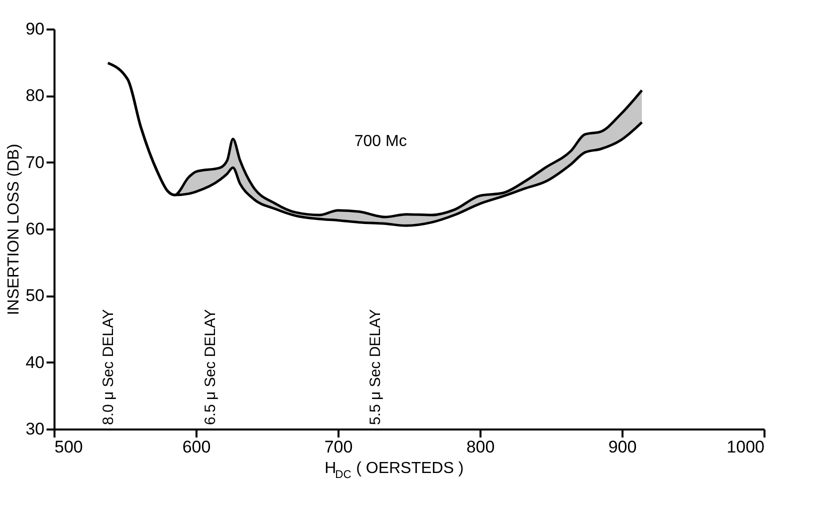  I want to click on y-tick-label: 90, so click(35, 29).